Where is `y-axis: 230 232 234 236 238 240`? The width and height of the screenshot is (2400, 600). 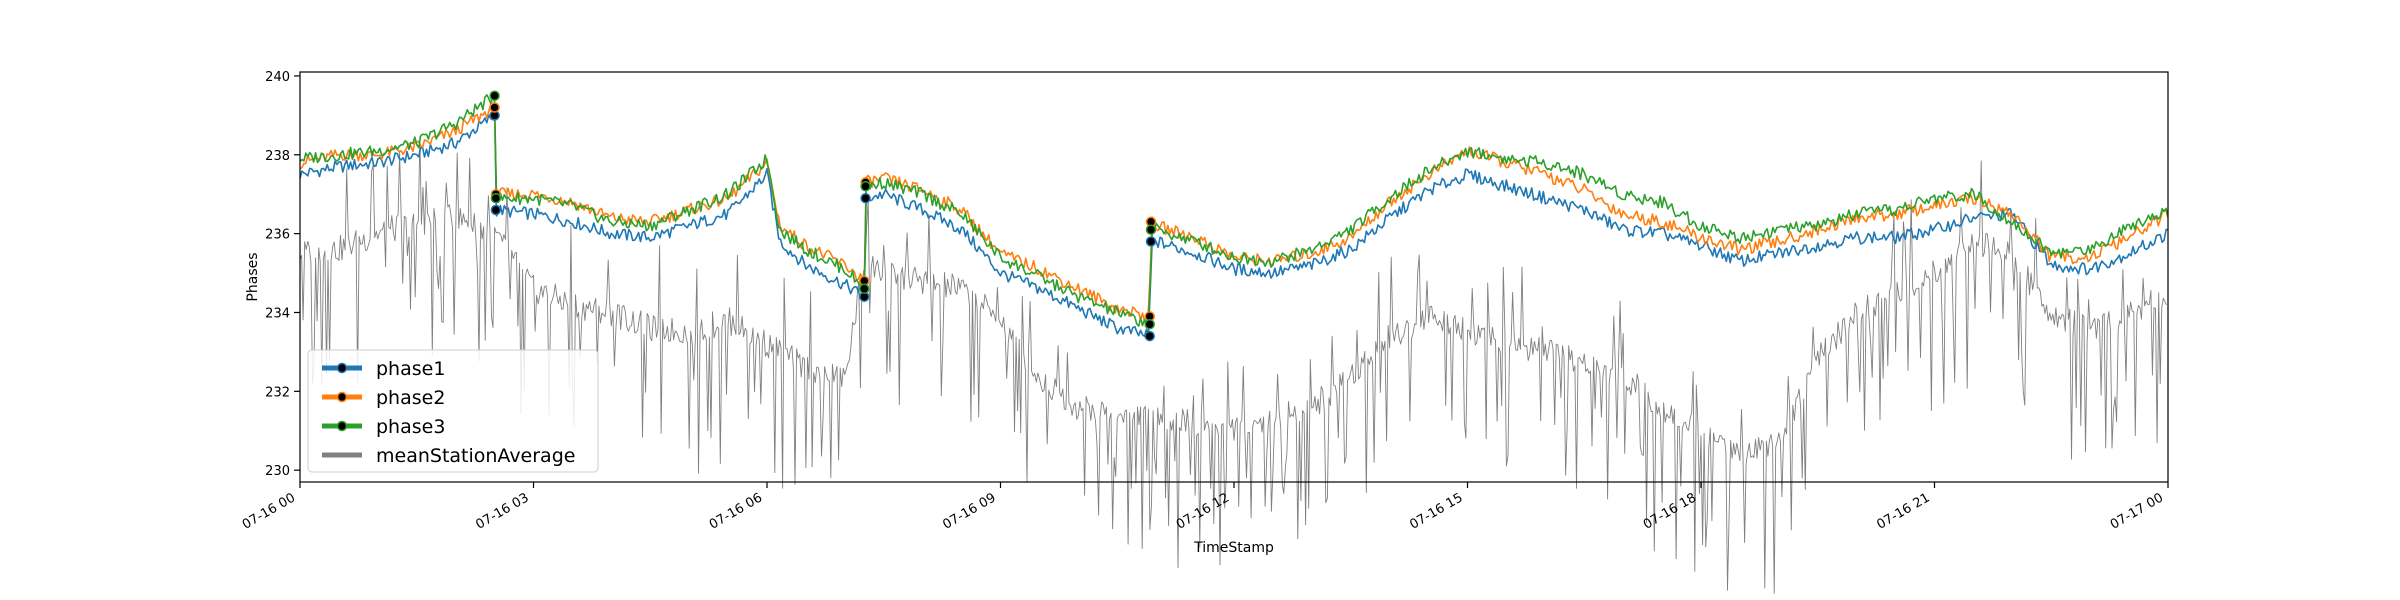
y-axis: 230 232 234 236 238 240 is located at coordinates (282, 274).